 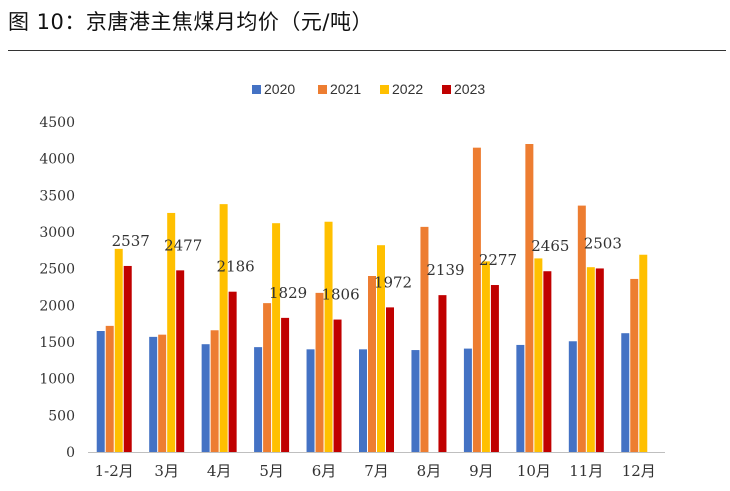 What do you see at coordinates (376, 471) in the screenshot?
I see `x-tick-label: 7月` at bounding box center [376, 471].